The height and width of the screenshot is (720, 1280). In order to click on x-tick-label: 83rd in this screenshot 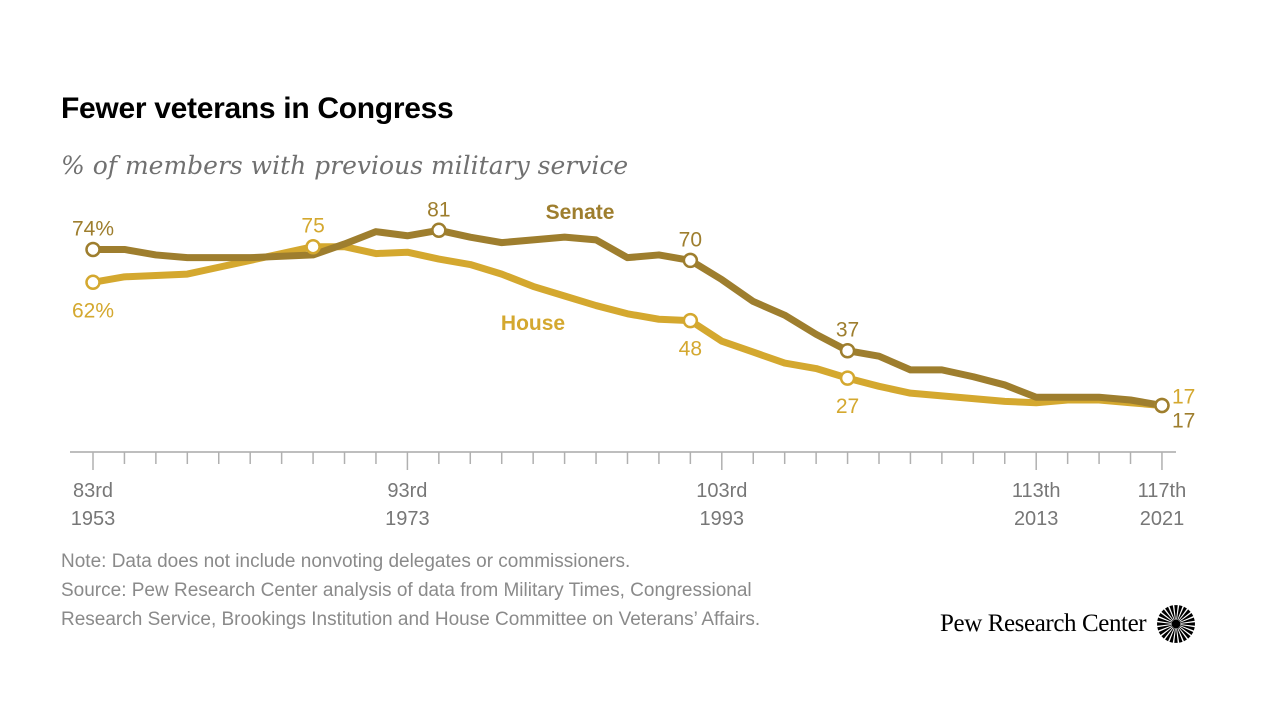, I will do `click(93, 491)`.